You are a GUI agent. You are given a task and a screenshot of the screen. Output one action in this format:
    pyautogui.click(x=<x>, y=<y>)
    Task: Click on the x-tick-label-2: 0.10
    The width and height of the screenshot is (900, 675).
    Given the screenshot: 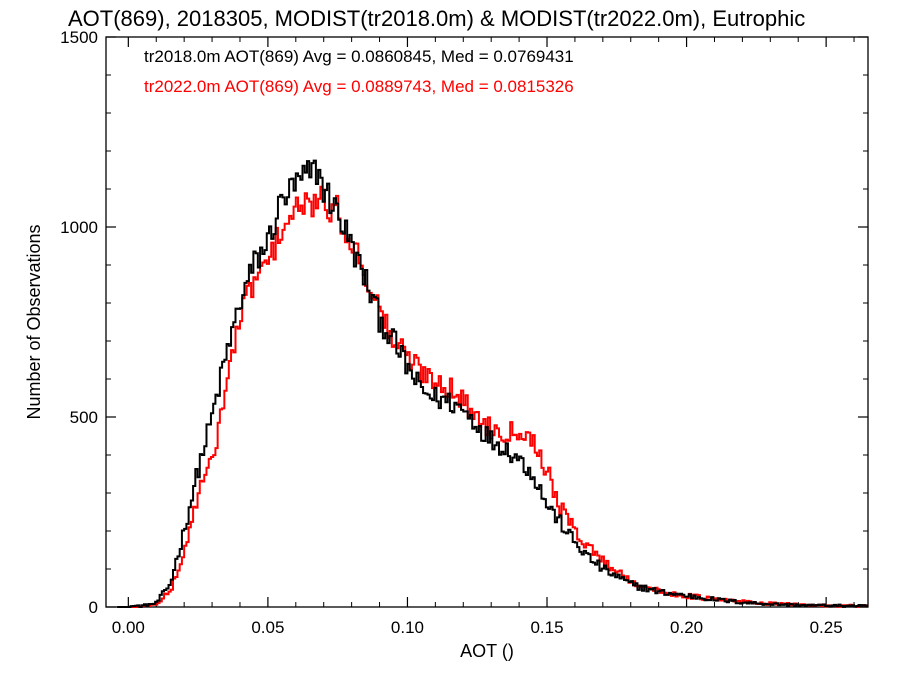 What is the action you would take?
    pyautogui.click(x=407, y=627)
    